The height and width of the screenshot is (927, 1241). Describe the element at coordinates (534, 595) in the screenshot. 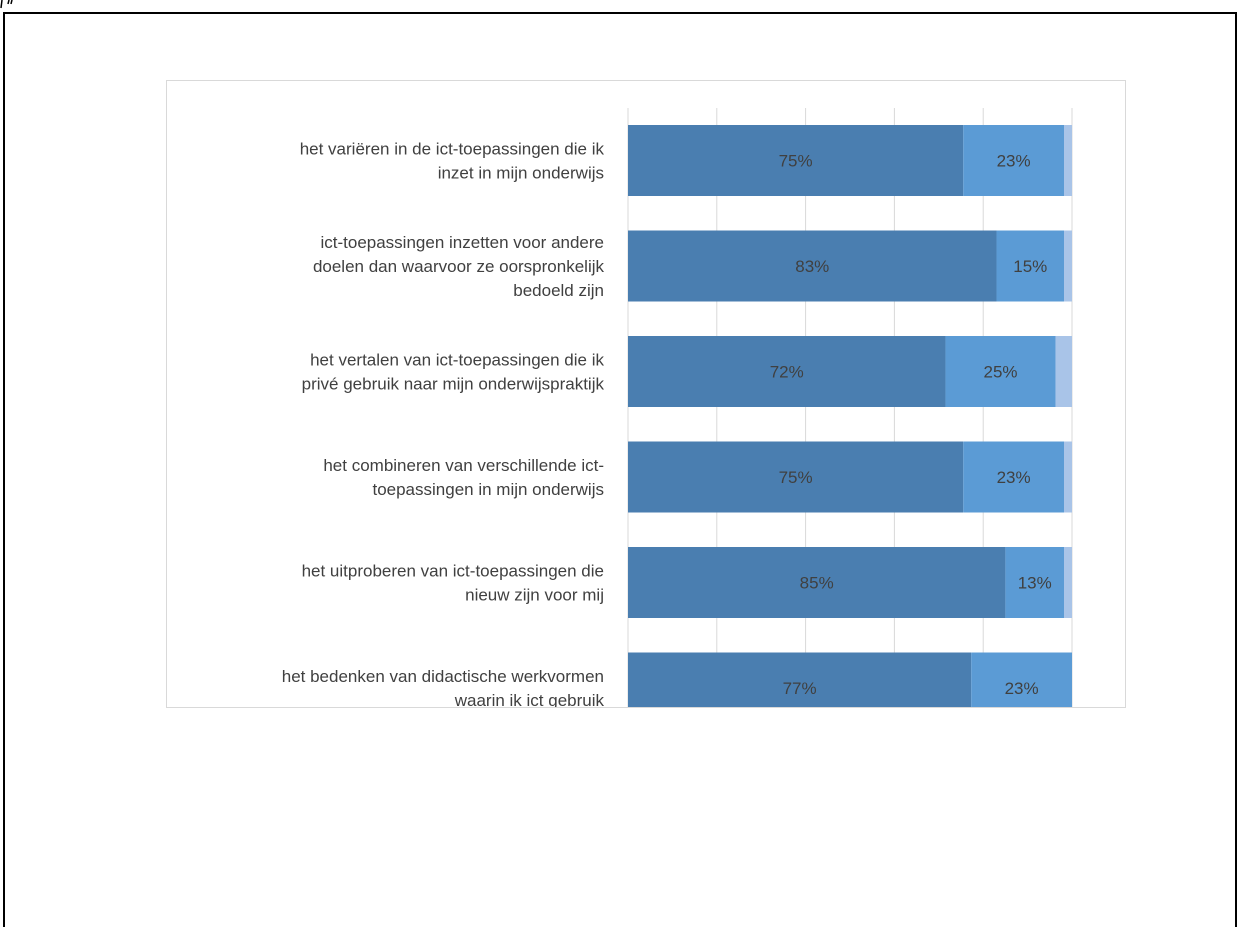

I see `category-label: nieuw zijn voor mij` at that location.